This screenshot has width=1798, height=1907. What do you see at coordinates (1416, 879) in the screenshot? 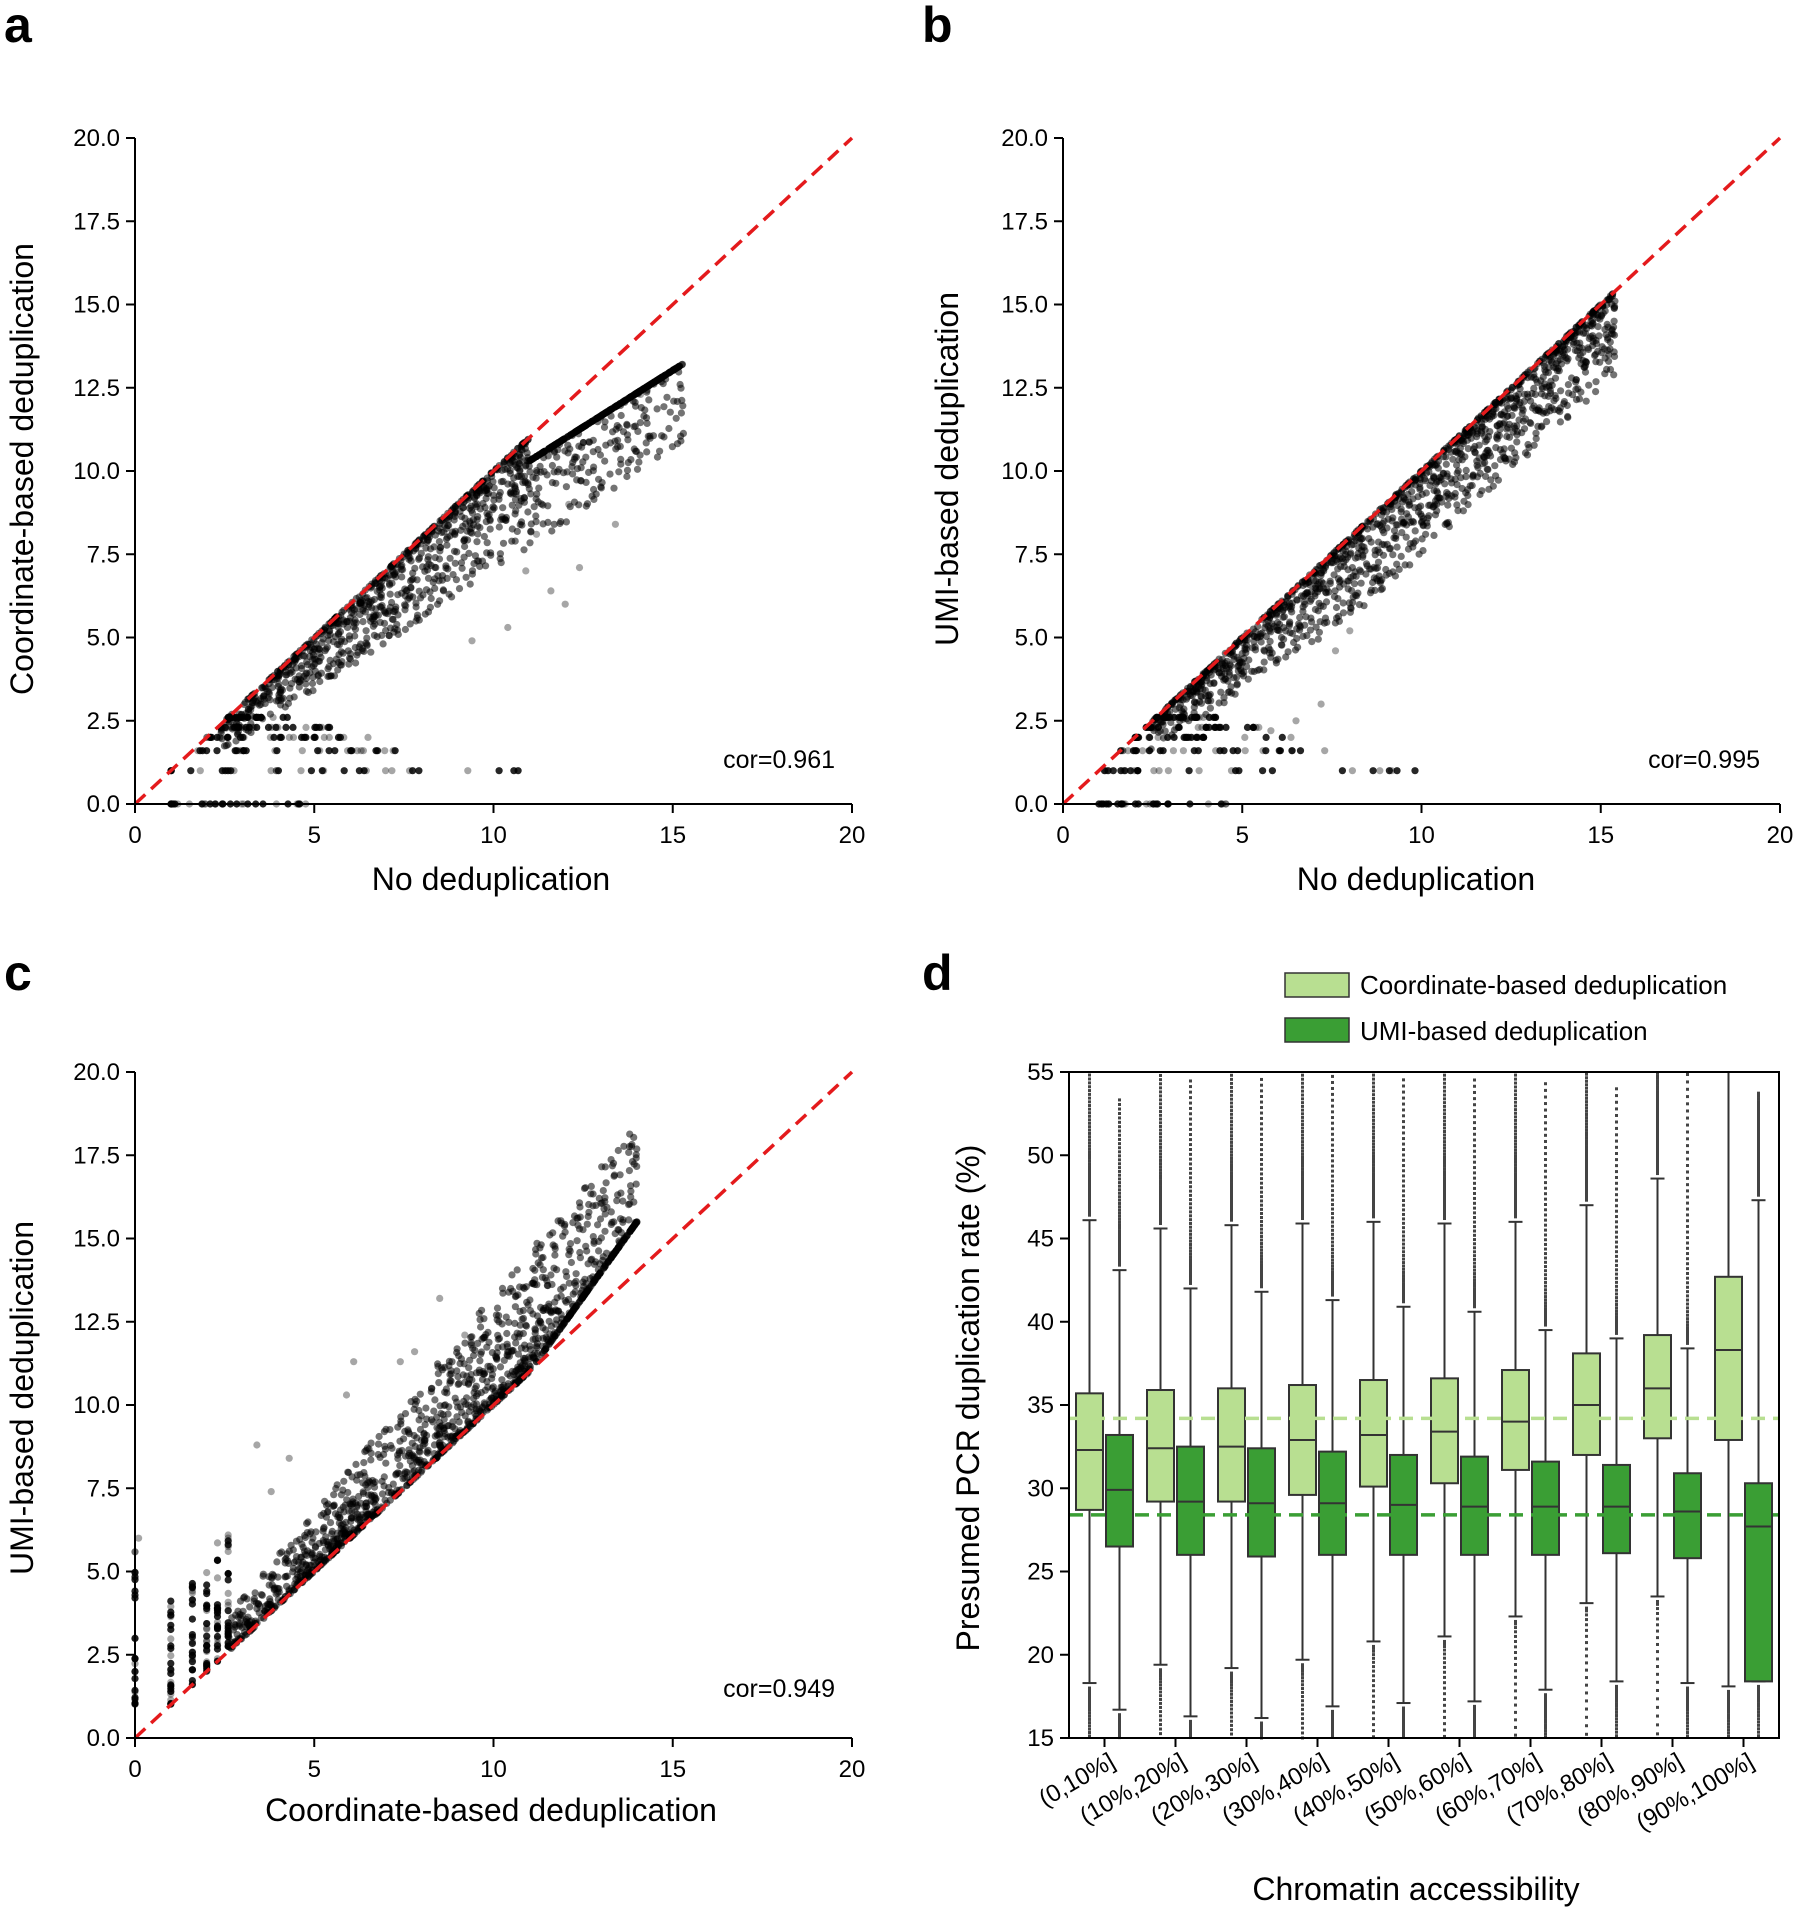
I see `x-axis-label-b: No deduplication` at bounding box center [1416, 879].